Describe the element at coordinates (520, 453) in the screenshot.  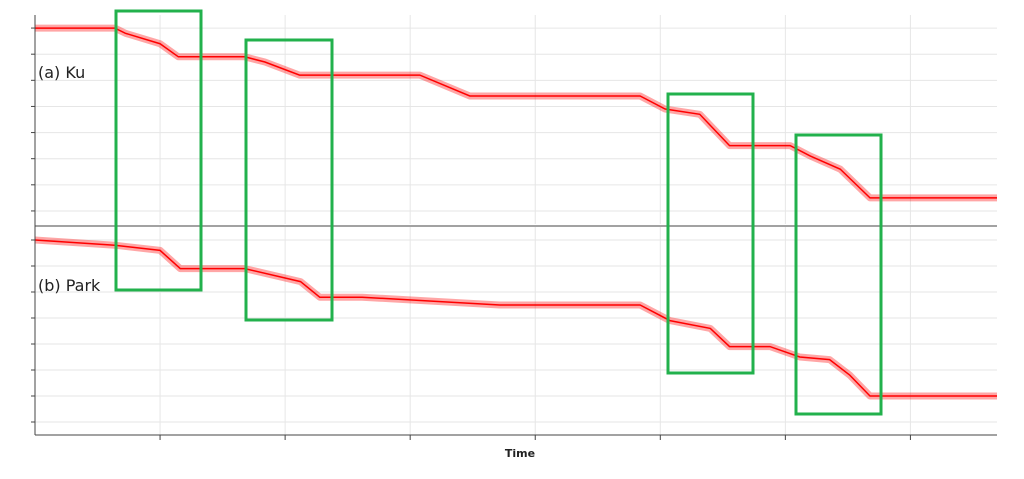
I see `x-axis-title: Time` at that location.